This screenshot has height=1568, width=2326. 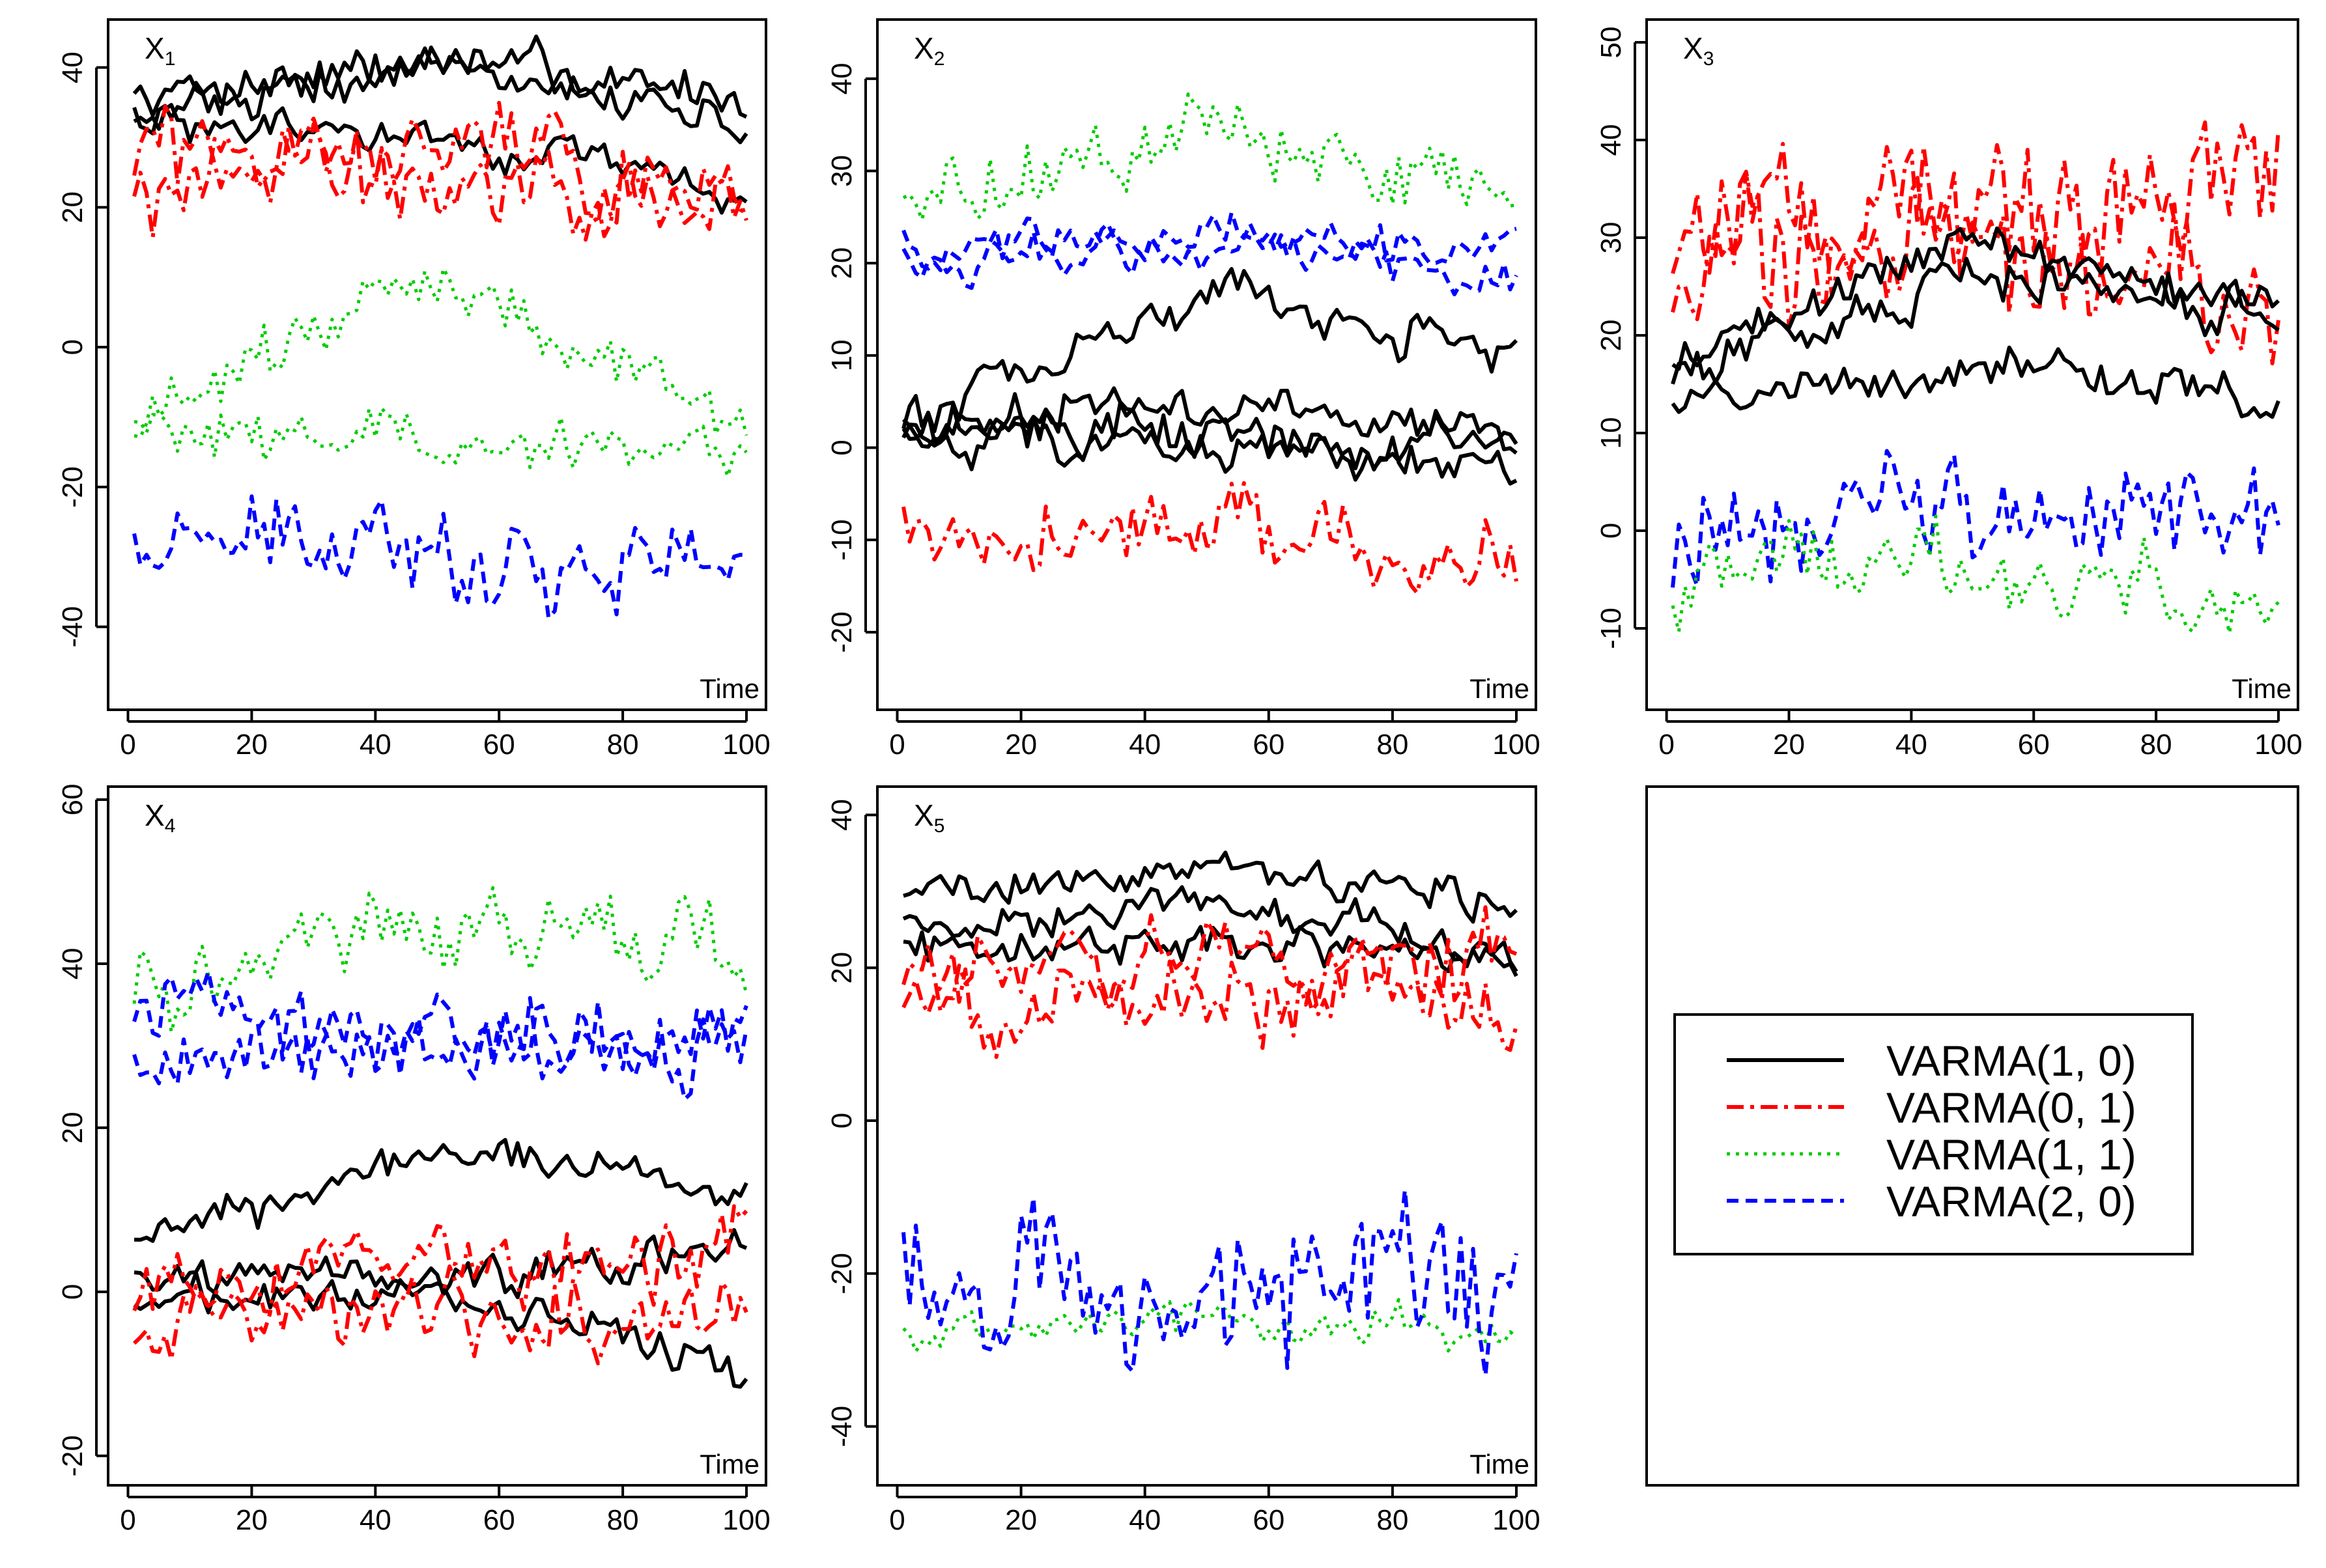 I want to click on y-tick-label: 60, so click(x=73, y=800).